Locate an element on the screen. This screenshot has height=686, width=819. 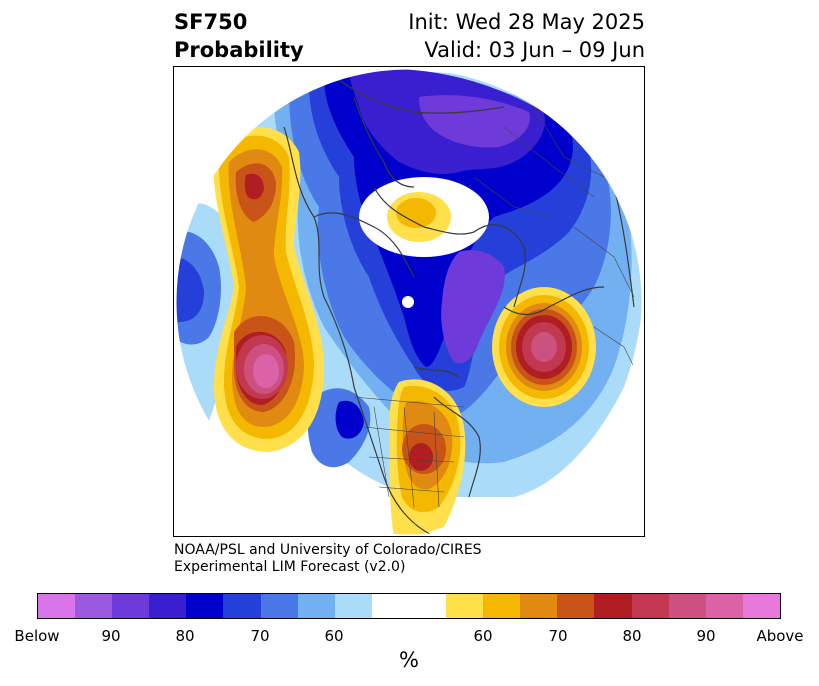
colorbar-tick-below-70: 70 is located at coordinates (260, 636).